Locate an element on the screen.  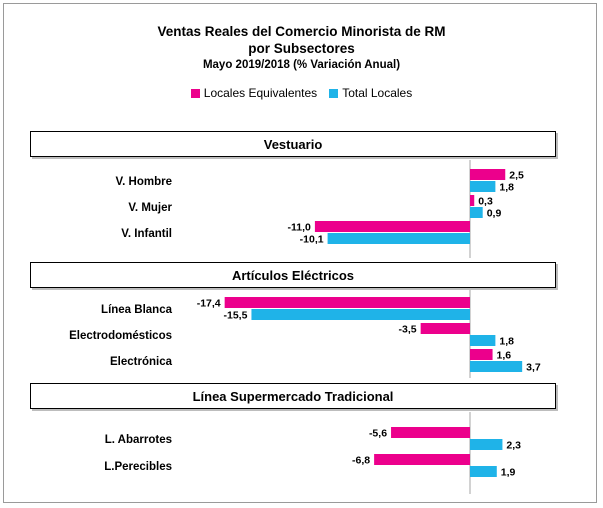
category-label: L.Perecibles is located at coordinates (138, 467).